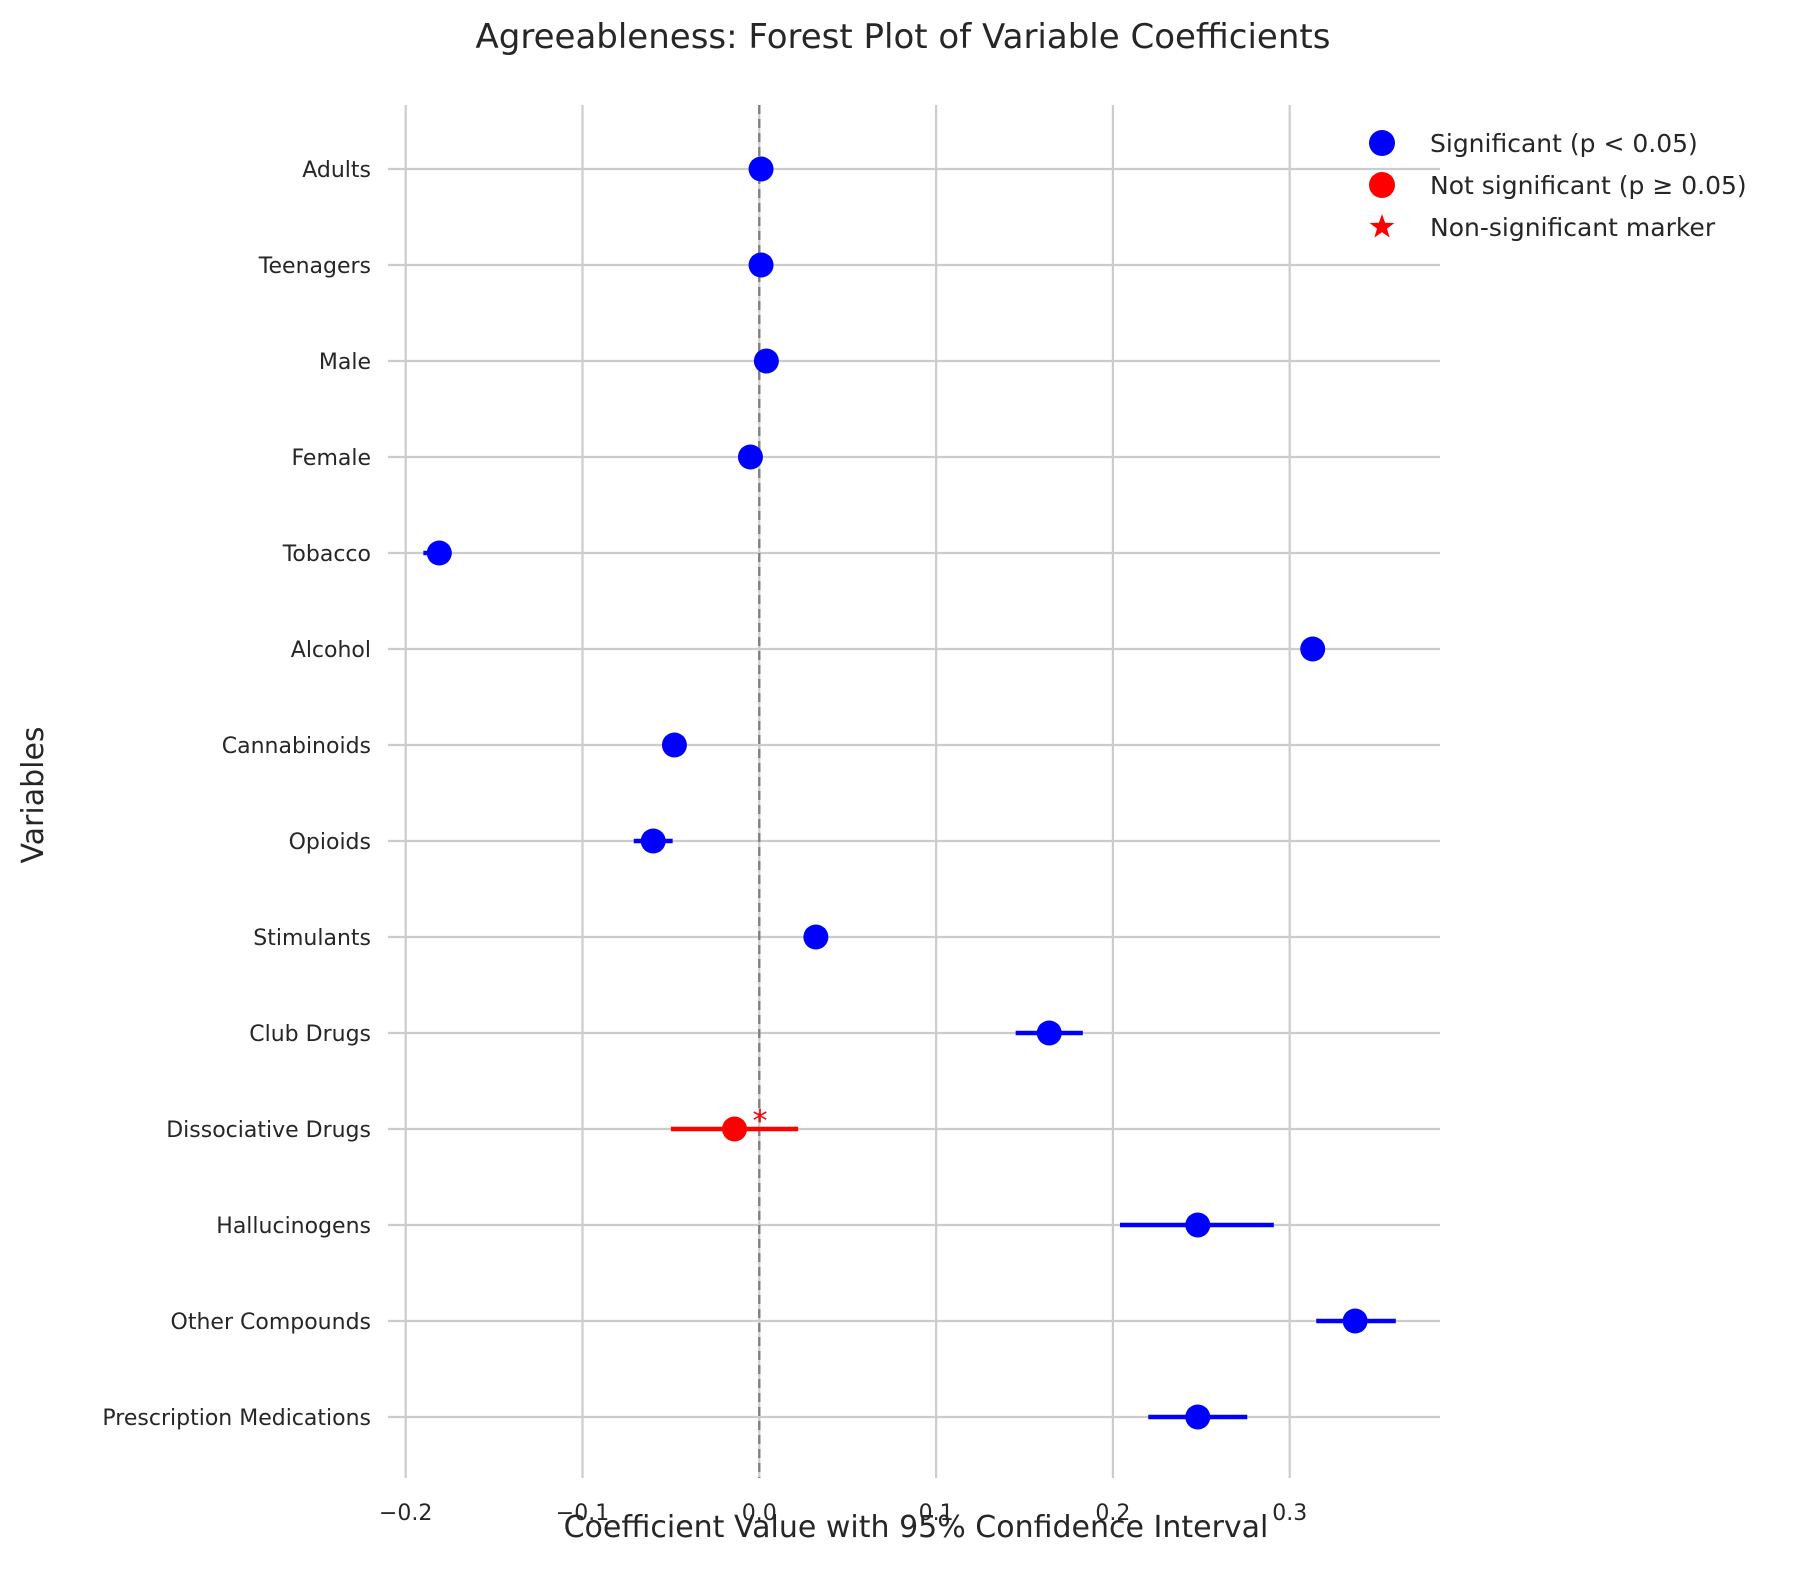 The height and width of the screenshot is (1581, 1806). Describe the element at coordinates (1382, 226) in the screenshot. I see `legend-star-icon` at that location.